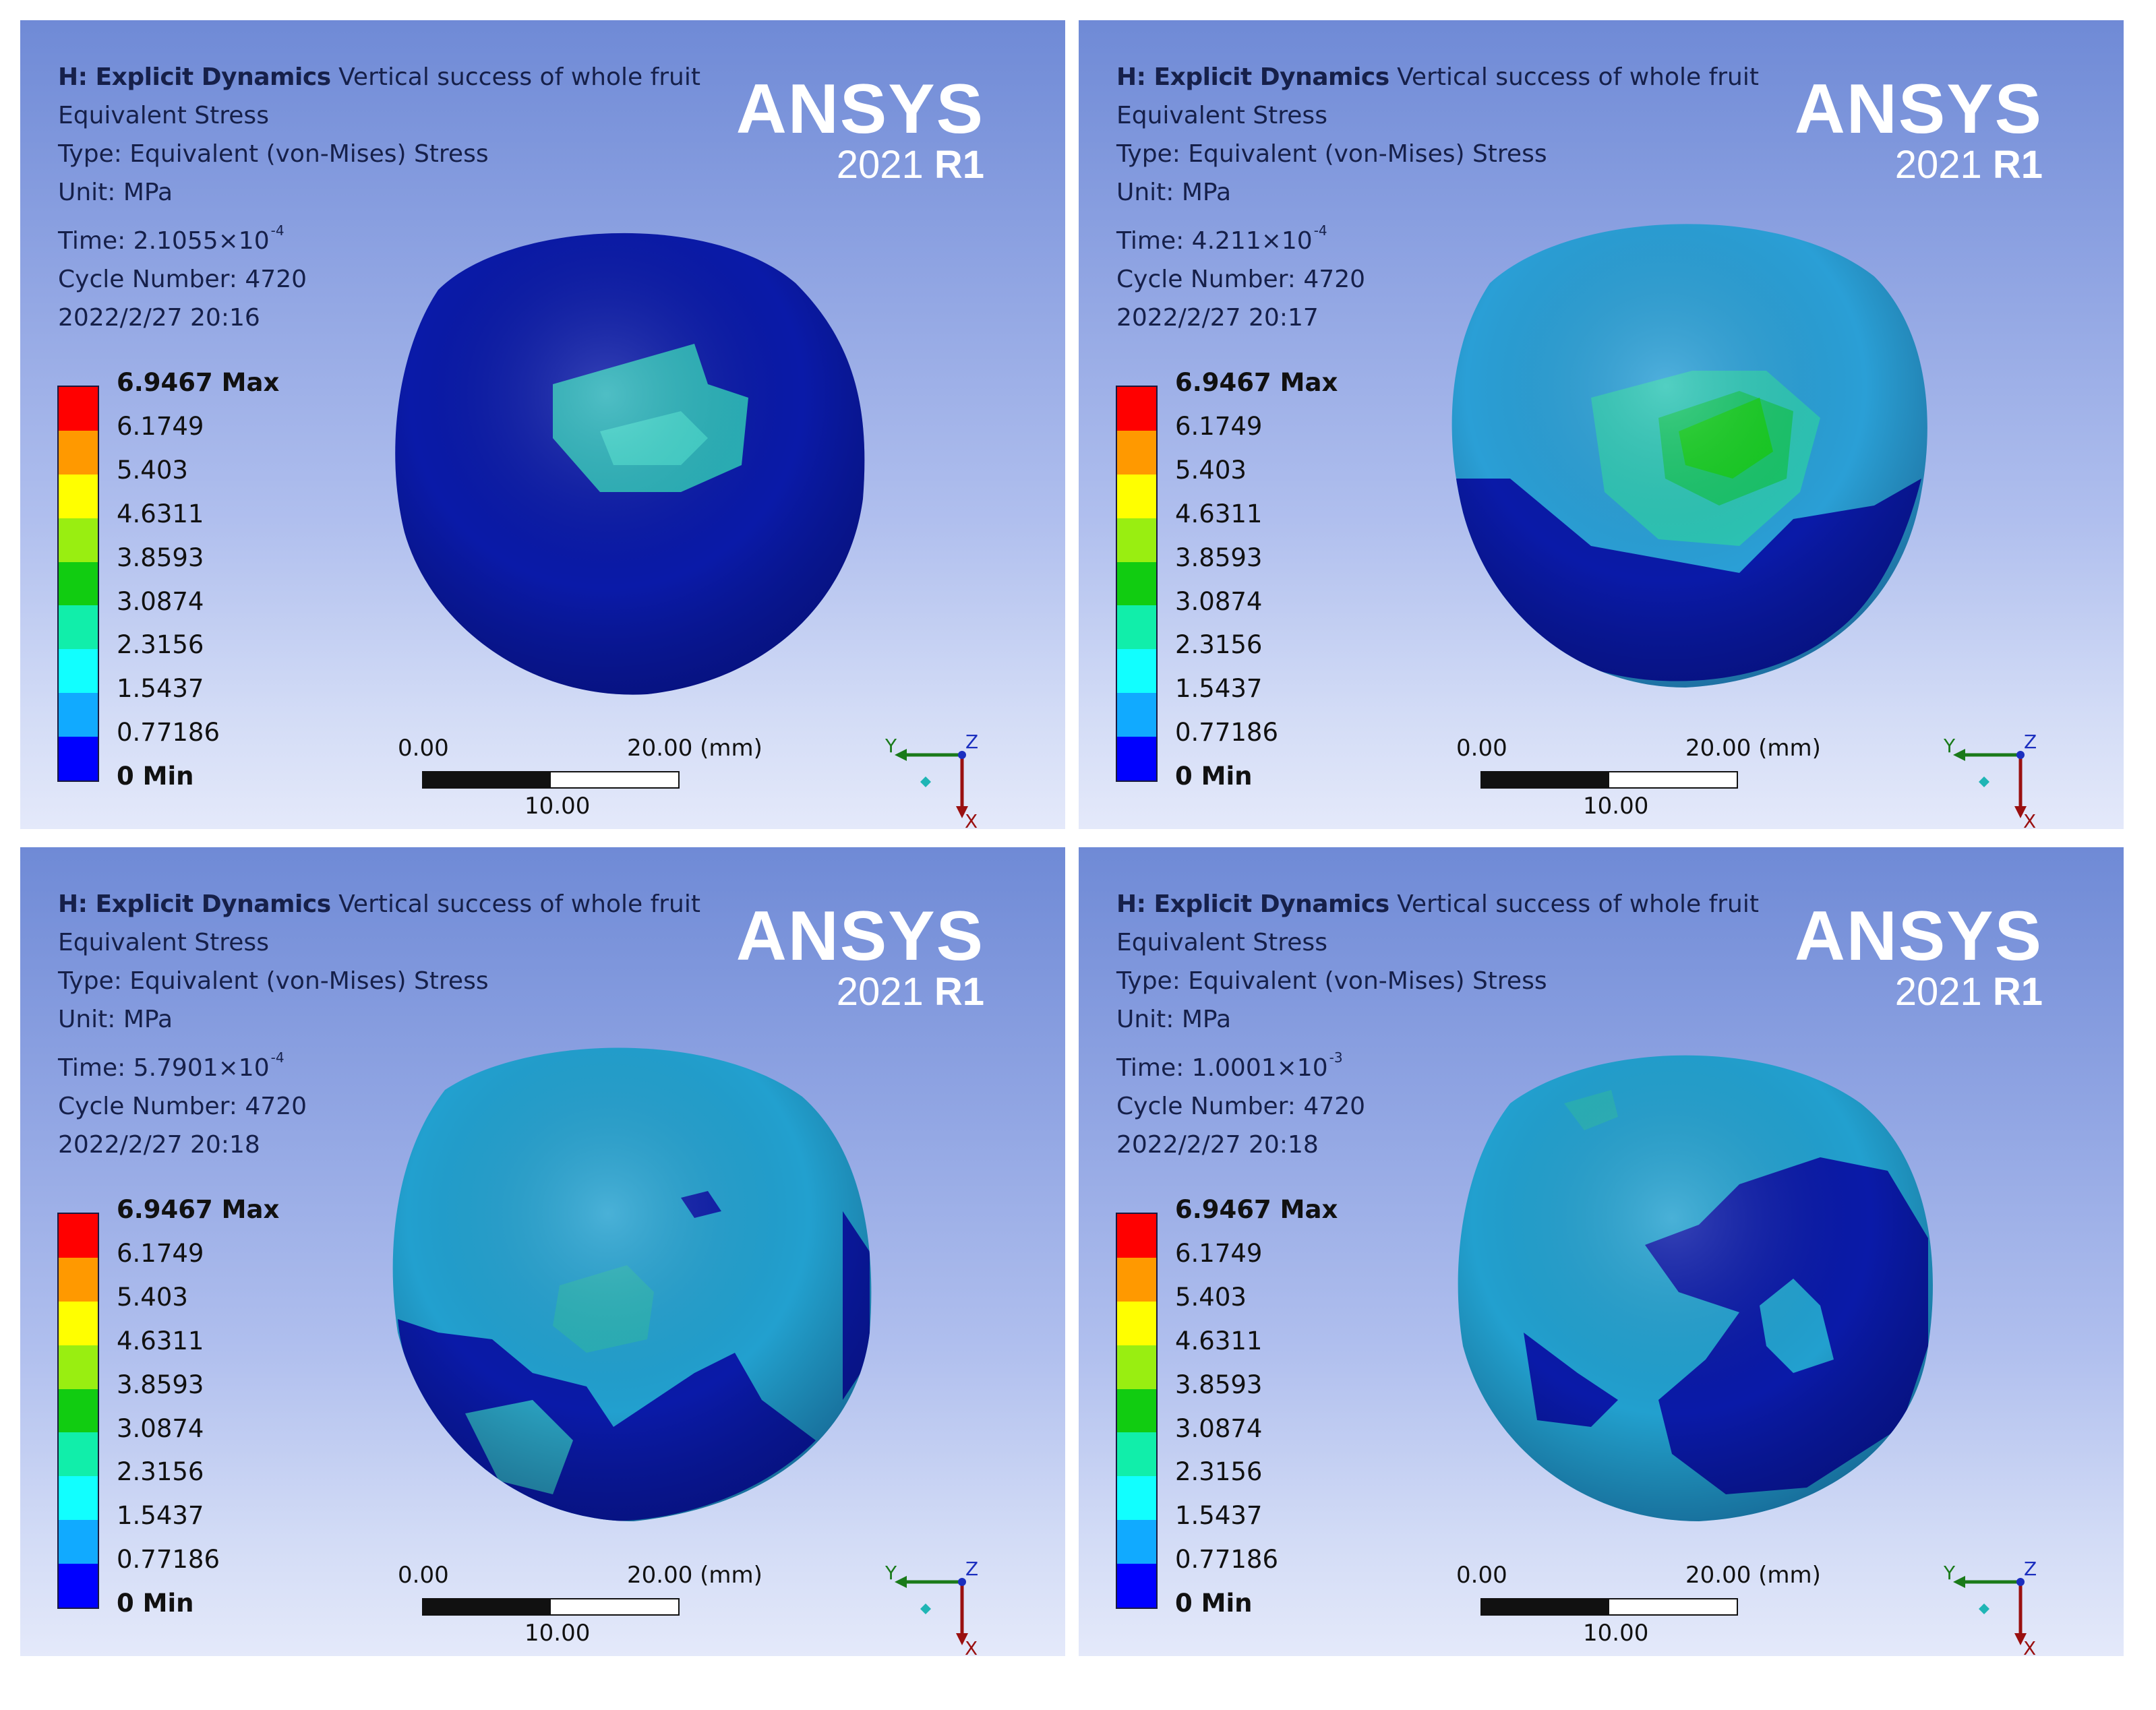  Describe the element at coordinates (1919, 130) in the screenshot. I see `ansys-logo: ANSYS 2021 R1` at that location.